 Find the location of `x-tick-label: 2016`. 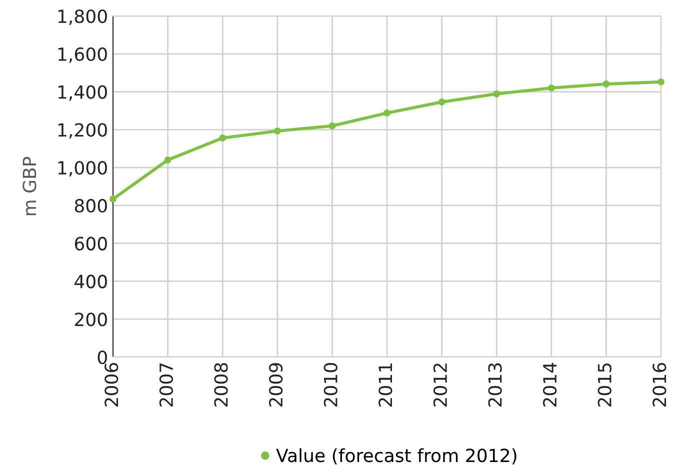

x-tick-label: 2016 is located at coordinates (659, 384).